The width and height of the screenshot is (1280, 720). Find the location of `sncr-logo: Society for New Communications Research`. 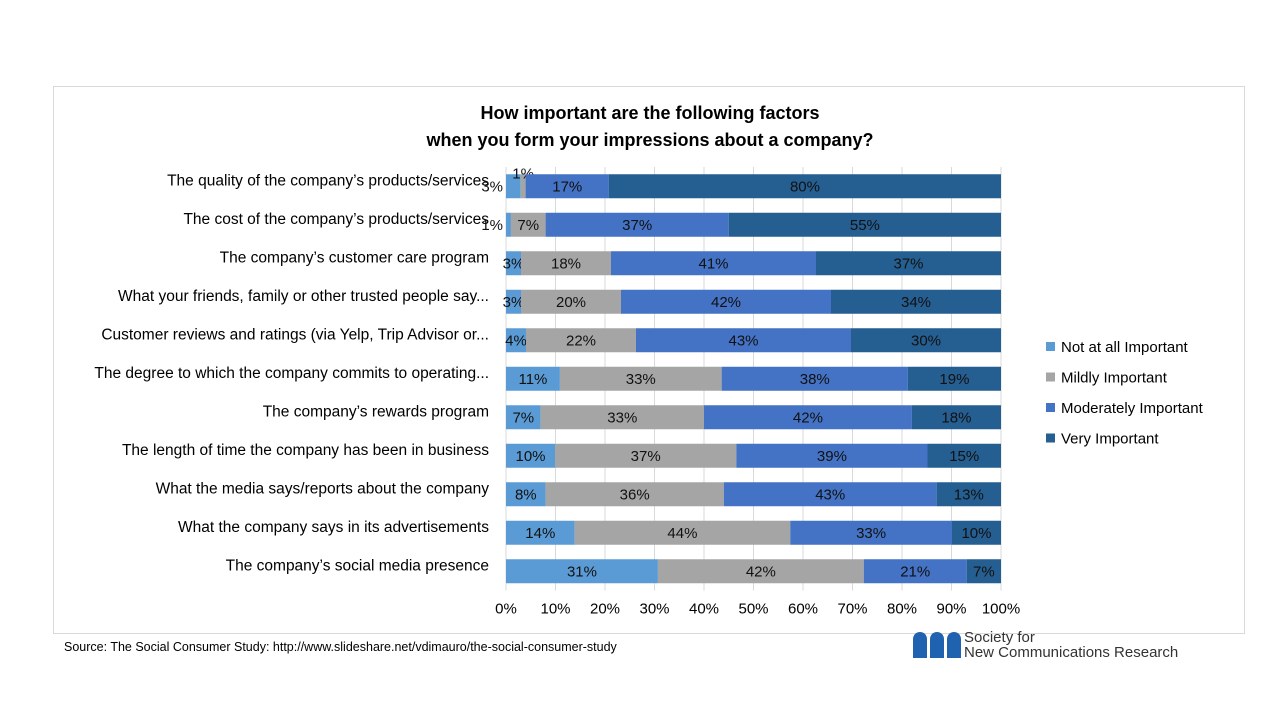

sncr-logo: Society for New Communications Research is located at coordinates (1045, 645).